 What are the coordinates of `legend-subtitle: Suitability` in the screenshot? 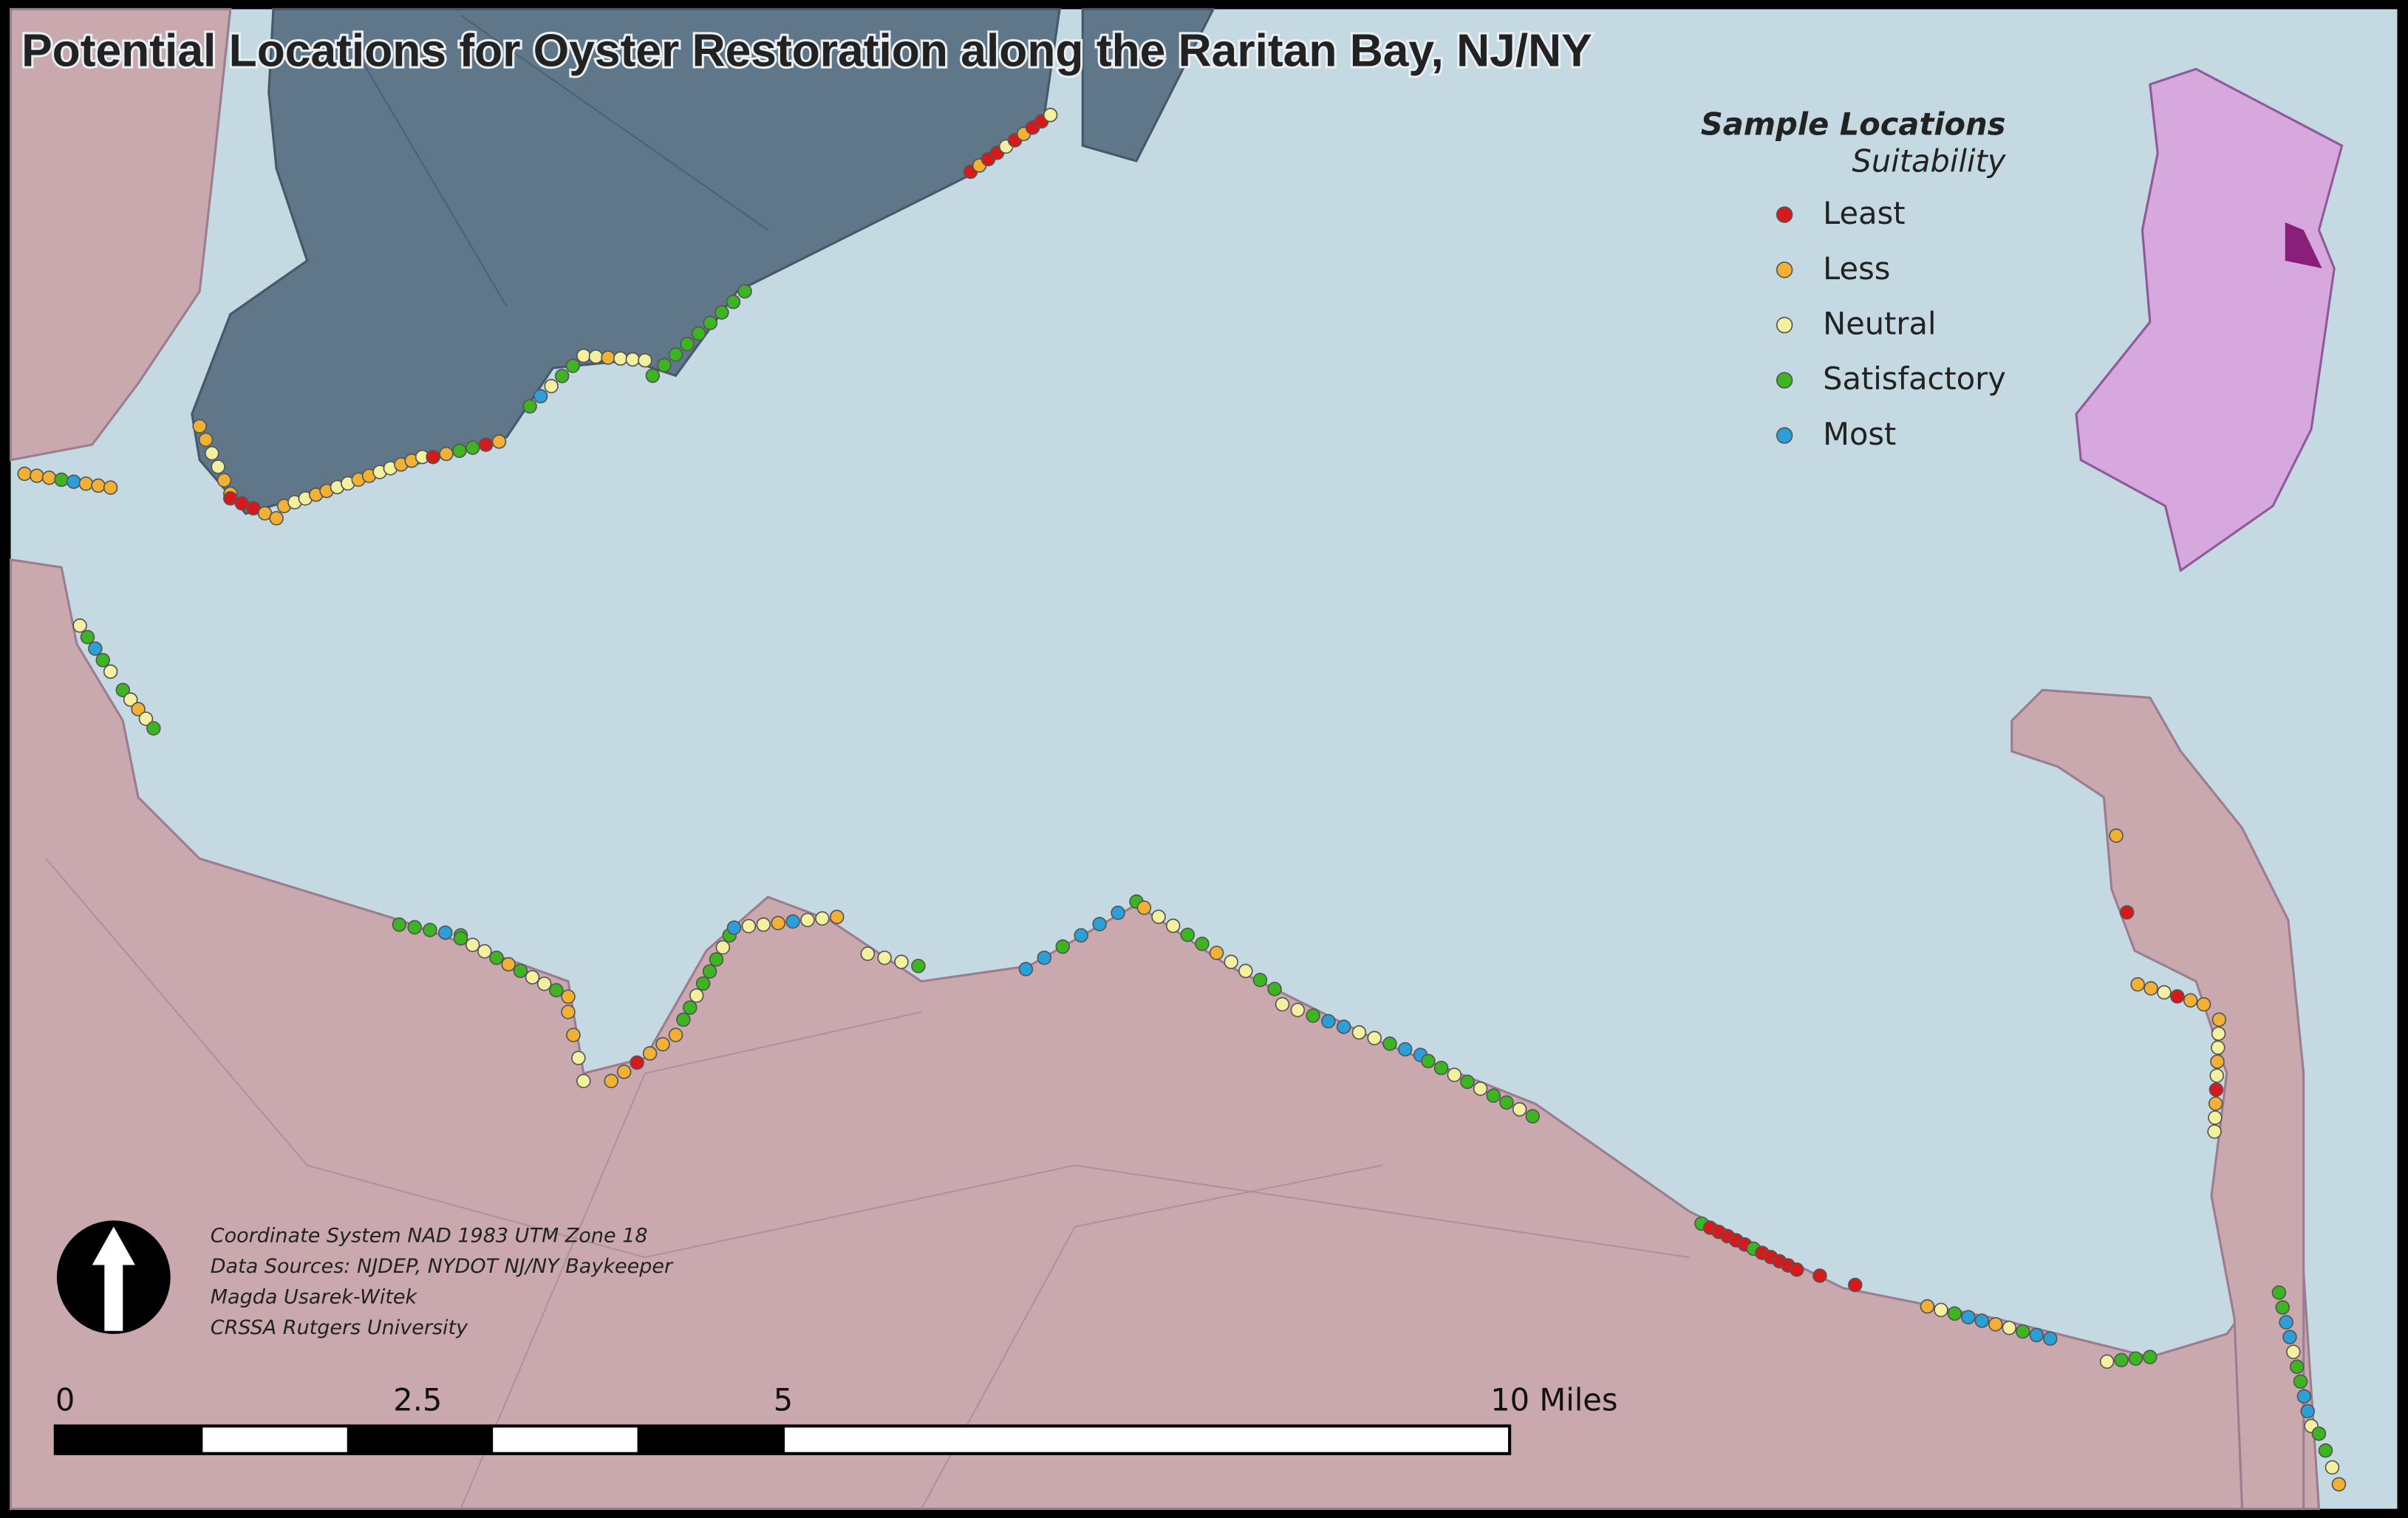 It's located at (1930, 161).